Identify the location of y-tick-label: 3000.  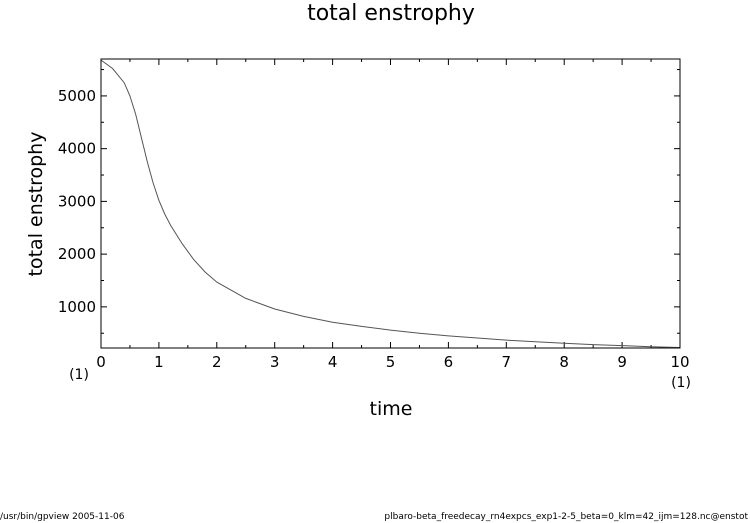
(77, 201).